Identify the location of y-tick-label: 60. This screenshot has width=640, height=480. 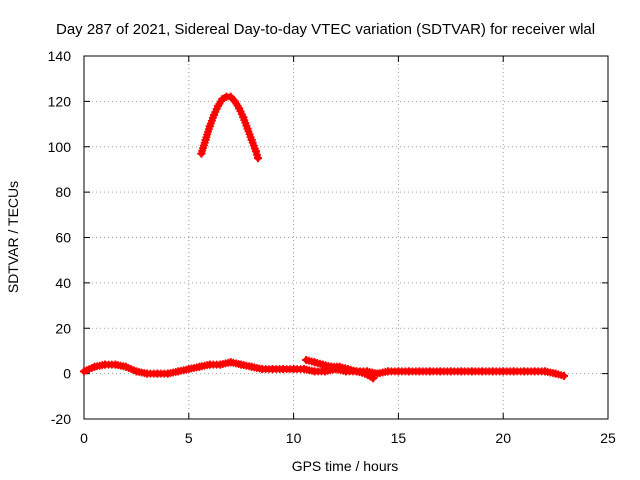
(63, 238).